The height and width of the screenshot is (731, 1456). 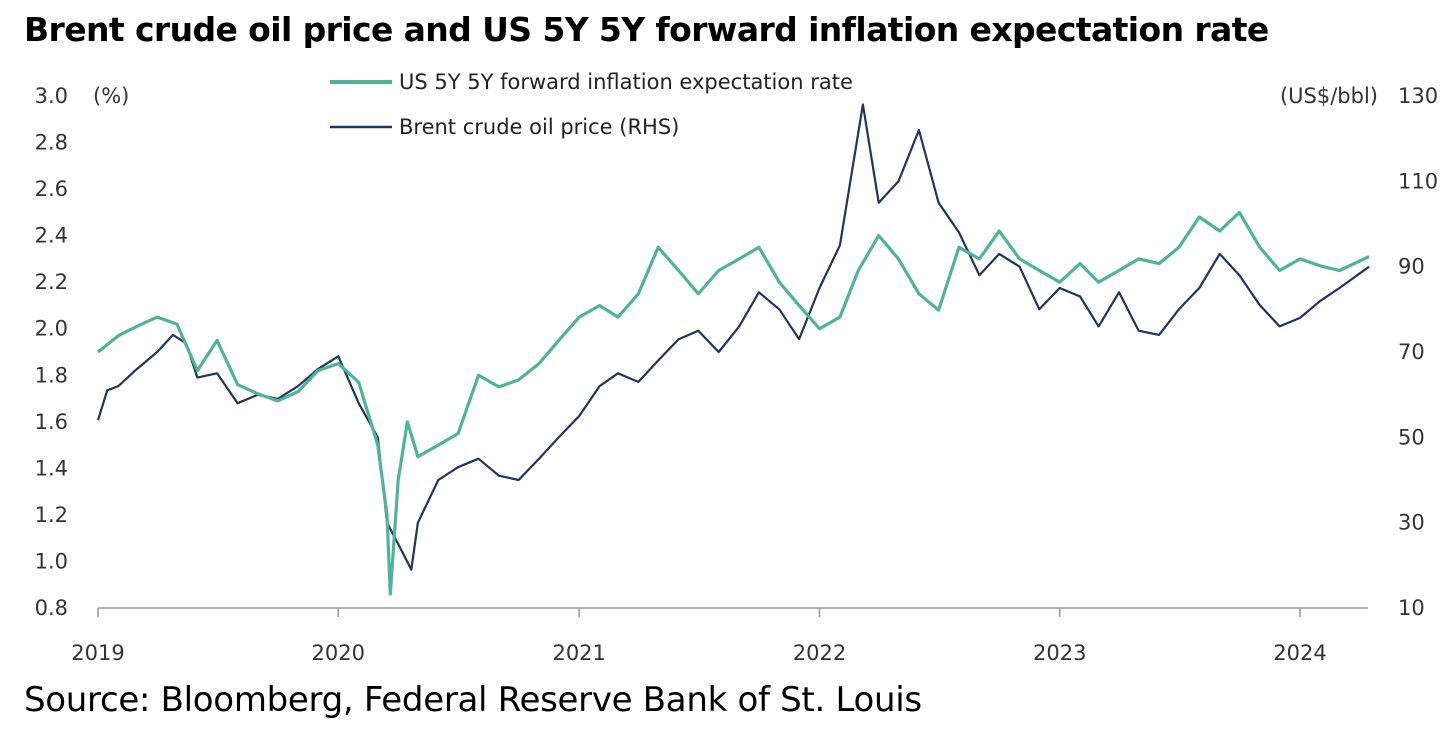 I want to click on y-left-tick-label: 2.8, so click(x=51, y=143).